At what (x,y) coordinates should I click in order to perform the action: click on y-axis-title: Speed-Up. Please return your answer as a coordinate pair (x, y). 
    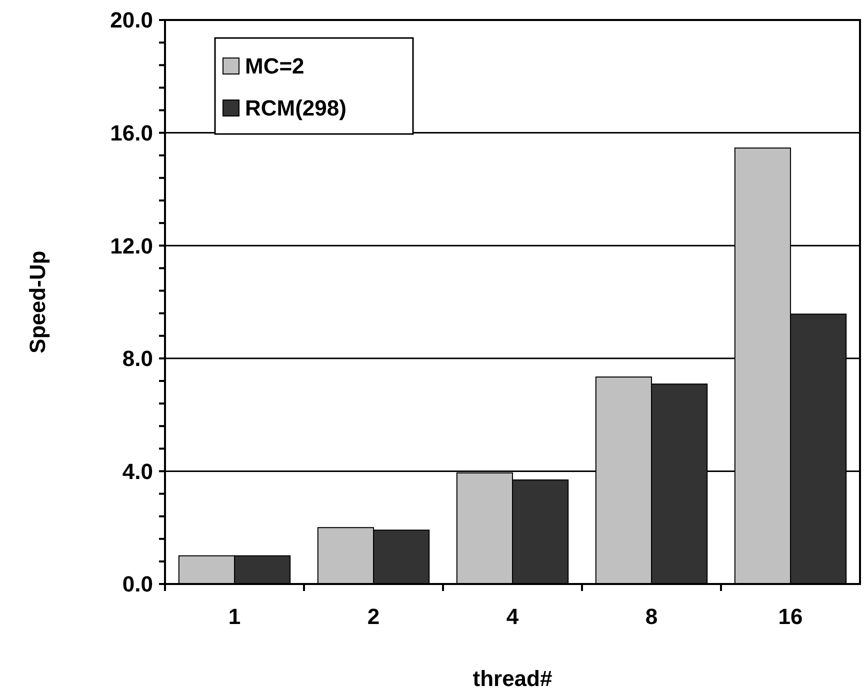
    Looking at the image, I should click on (37, 302).